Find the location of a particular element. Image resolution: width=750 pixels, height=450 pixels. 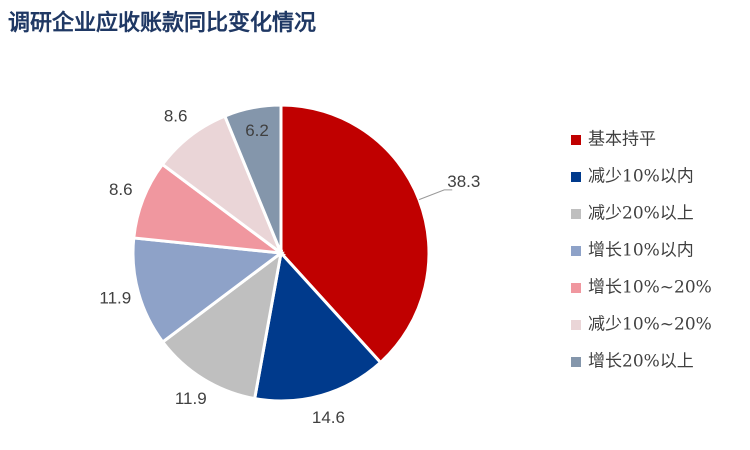

leader-line is located at coordinates (435, 195).